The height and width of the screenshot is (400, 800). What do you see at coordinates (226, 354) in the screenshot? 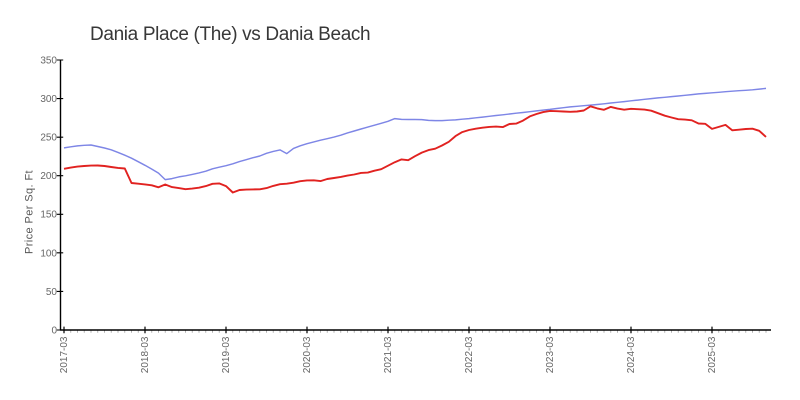
I see `svg-text: 2019-03` at bounding box center [226, 354].